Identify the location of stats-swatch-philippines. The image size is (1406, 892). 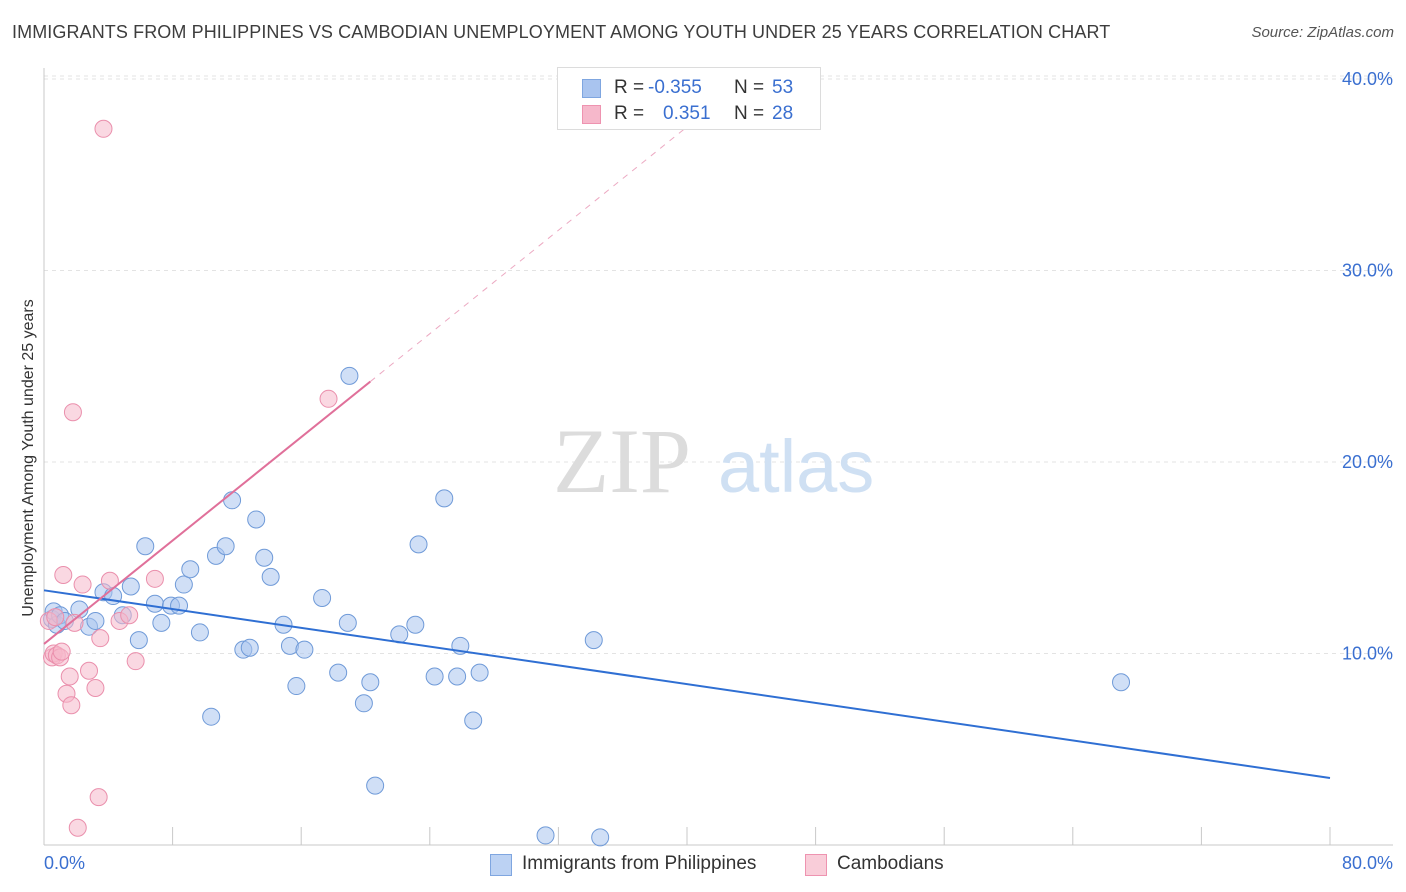
(591, 88).